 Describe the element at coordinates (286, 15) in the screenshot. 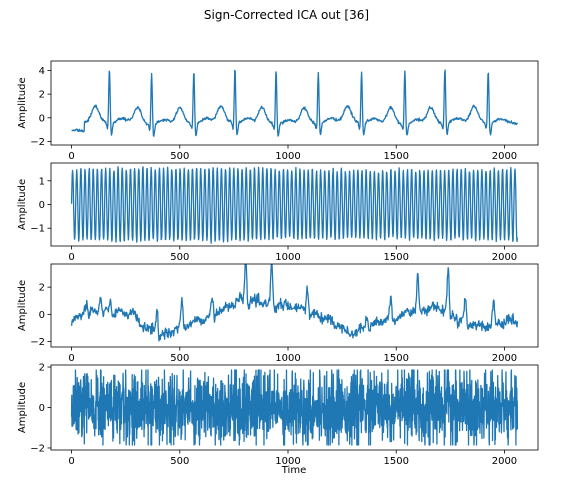

I see `figure-title: Sign-Corrected ICA out [36]` at that location.